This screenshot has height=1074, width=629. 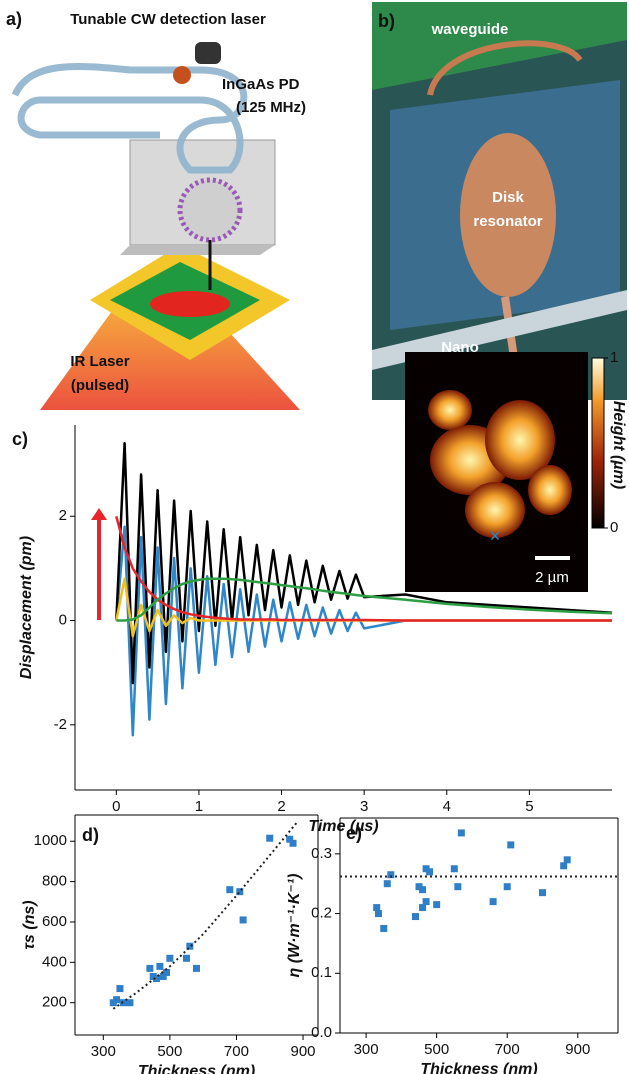 What do you see at coordinates (20, 439) in the screenshot?
I see `panel-label: c)` at bounding box center [20, 439].